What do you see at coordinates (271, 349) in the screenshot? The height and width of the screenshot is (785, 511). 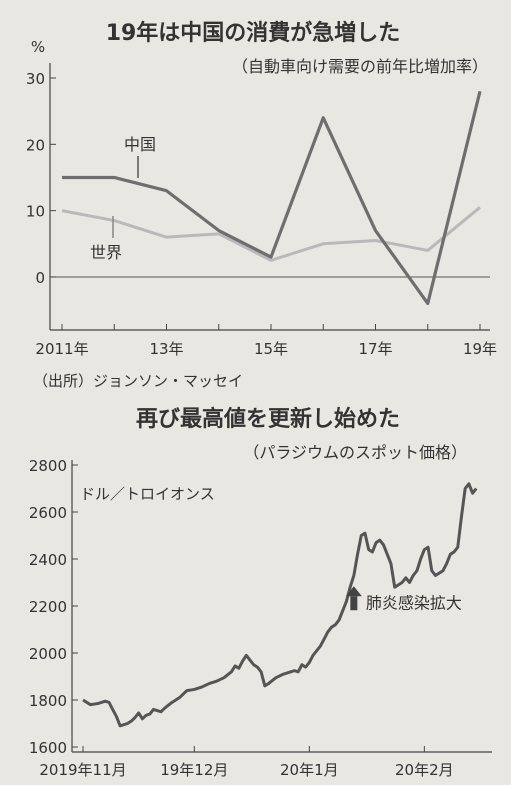 I see `x-tick-label: 15年` at bounding box center [271, 349].